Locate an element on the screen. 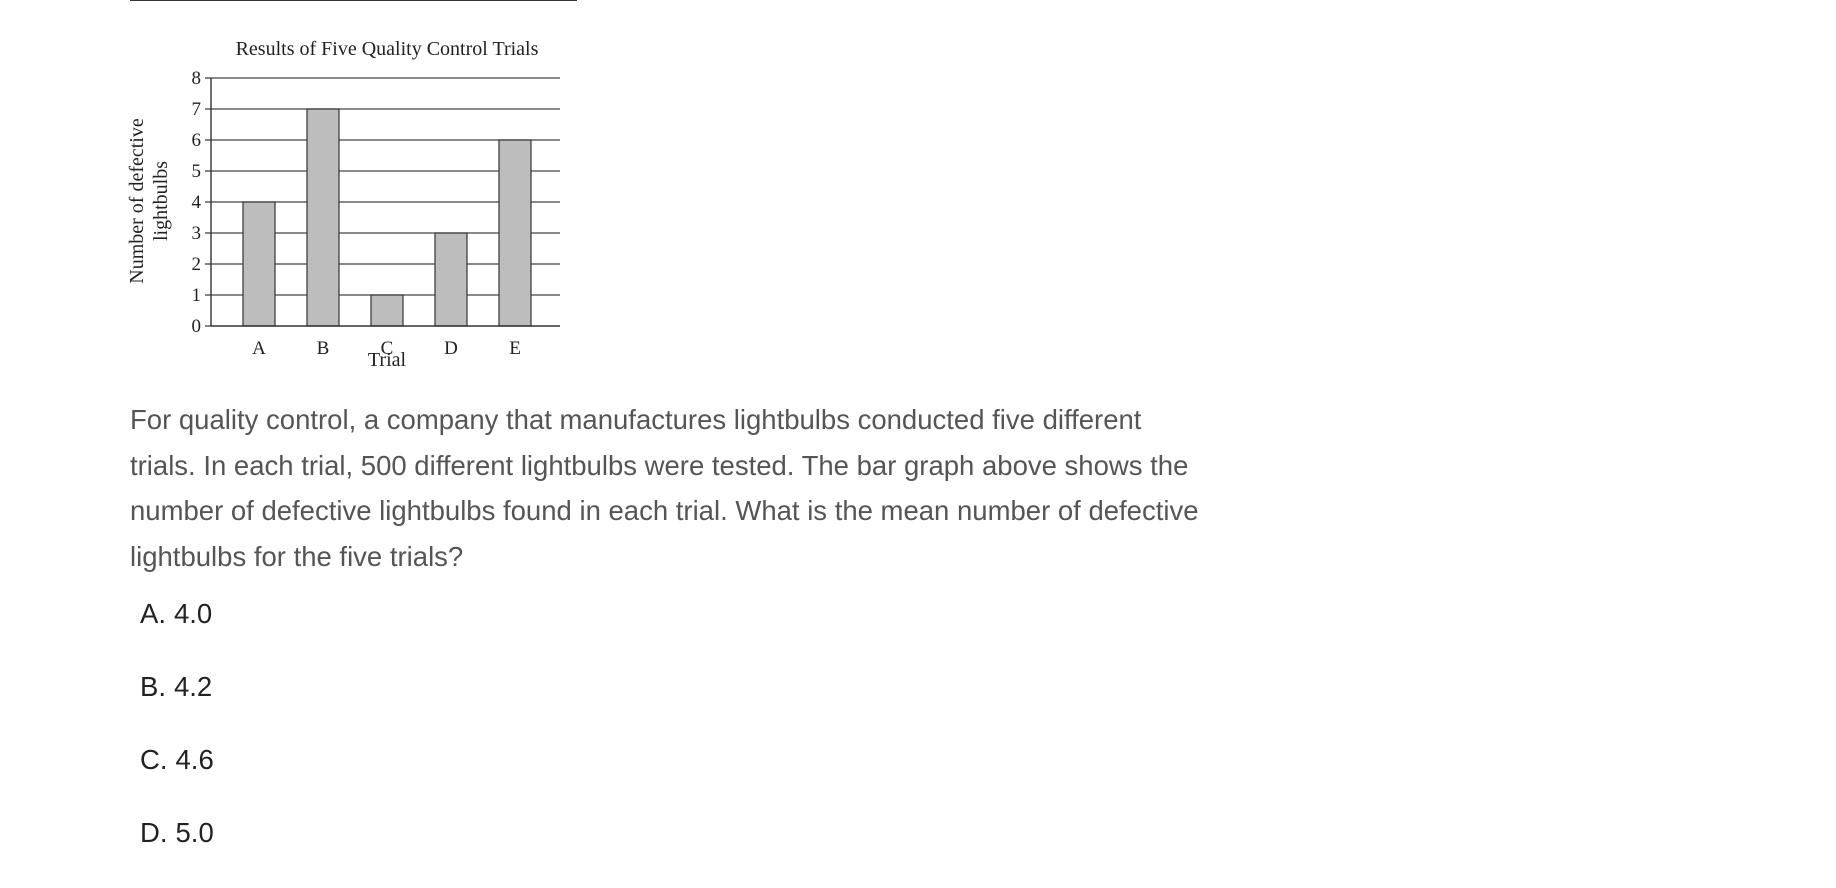 The width and height of the screenshot is (1836, 888). bars is located at coordinates (387, 217).